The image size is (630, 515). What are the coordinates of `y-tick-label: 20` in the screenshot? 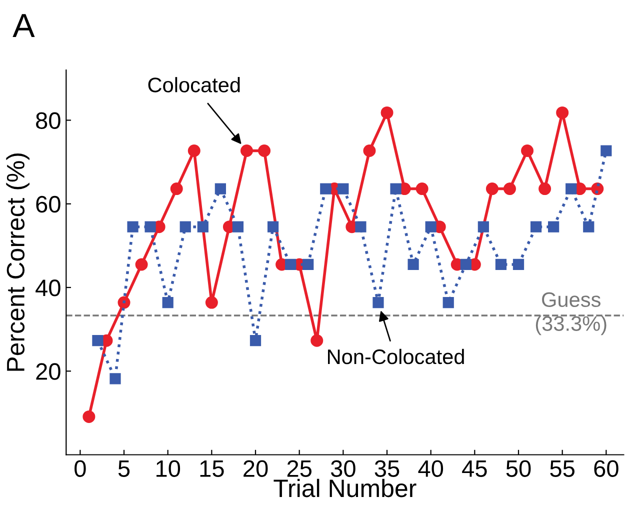 It's located at (48, 371).